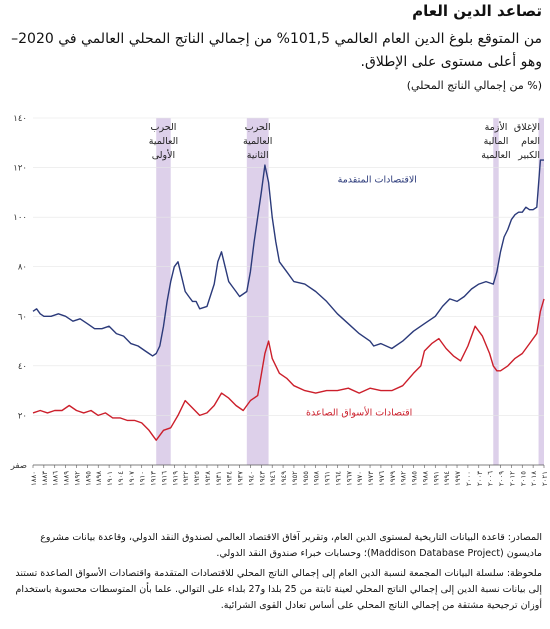 This screenshot has height=629, width=550. I want to click on x-tick-label: ١٨٨٩, so click(67, 478).